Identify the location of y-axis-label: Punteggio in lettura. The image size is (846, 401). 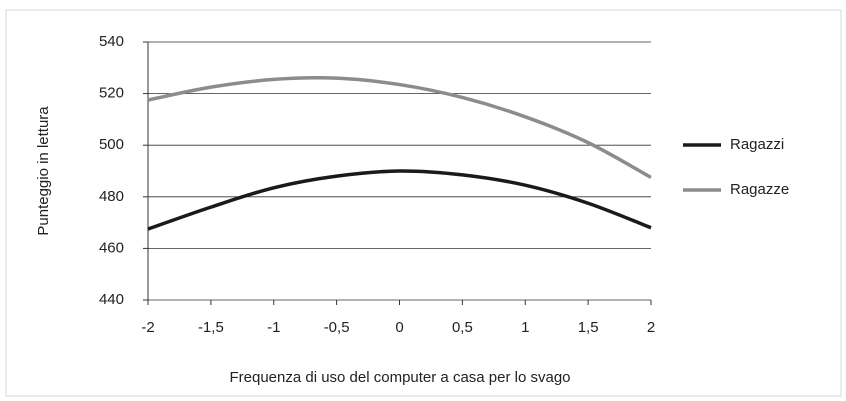
(43, 171).